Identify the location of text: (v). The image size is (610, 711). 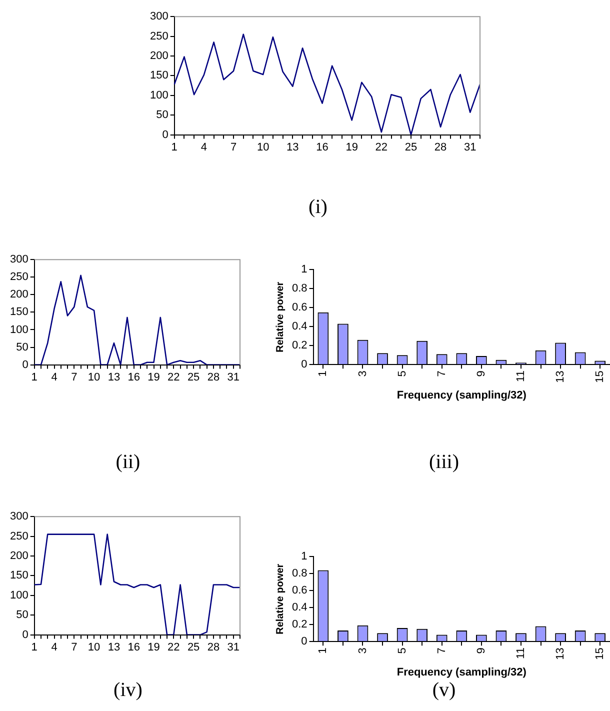
(444, 690).